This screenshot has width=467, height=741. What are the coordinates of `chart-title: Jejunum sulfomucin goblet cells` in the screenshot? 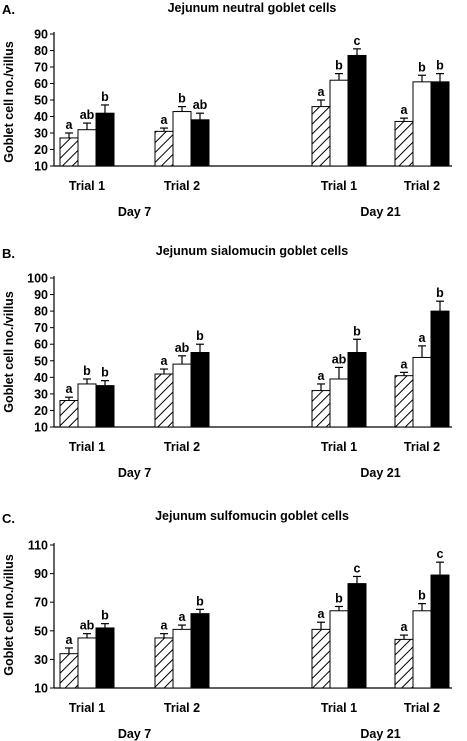 It's located at (252, 516).